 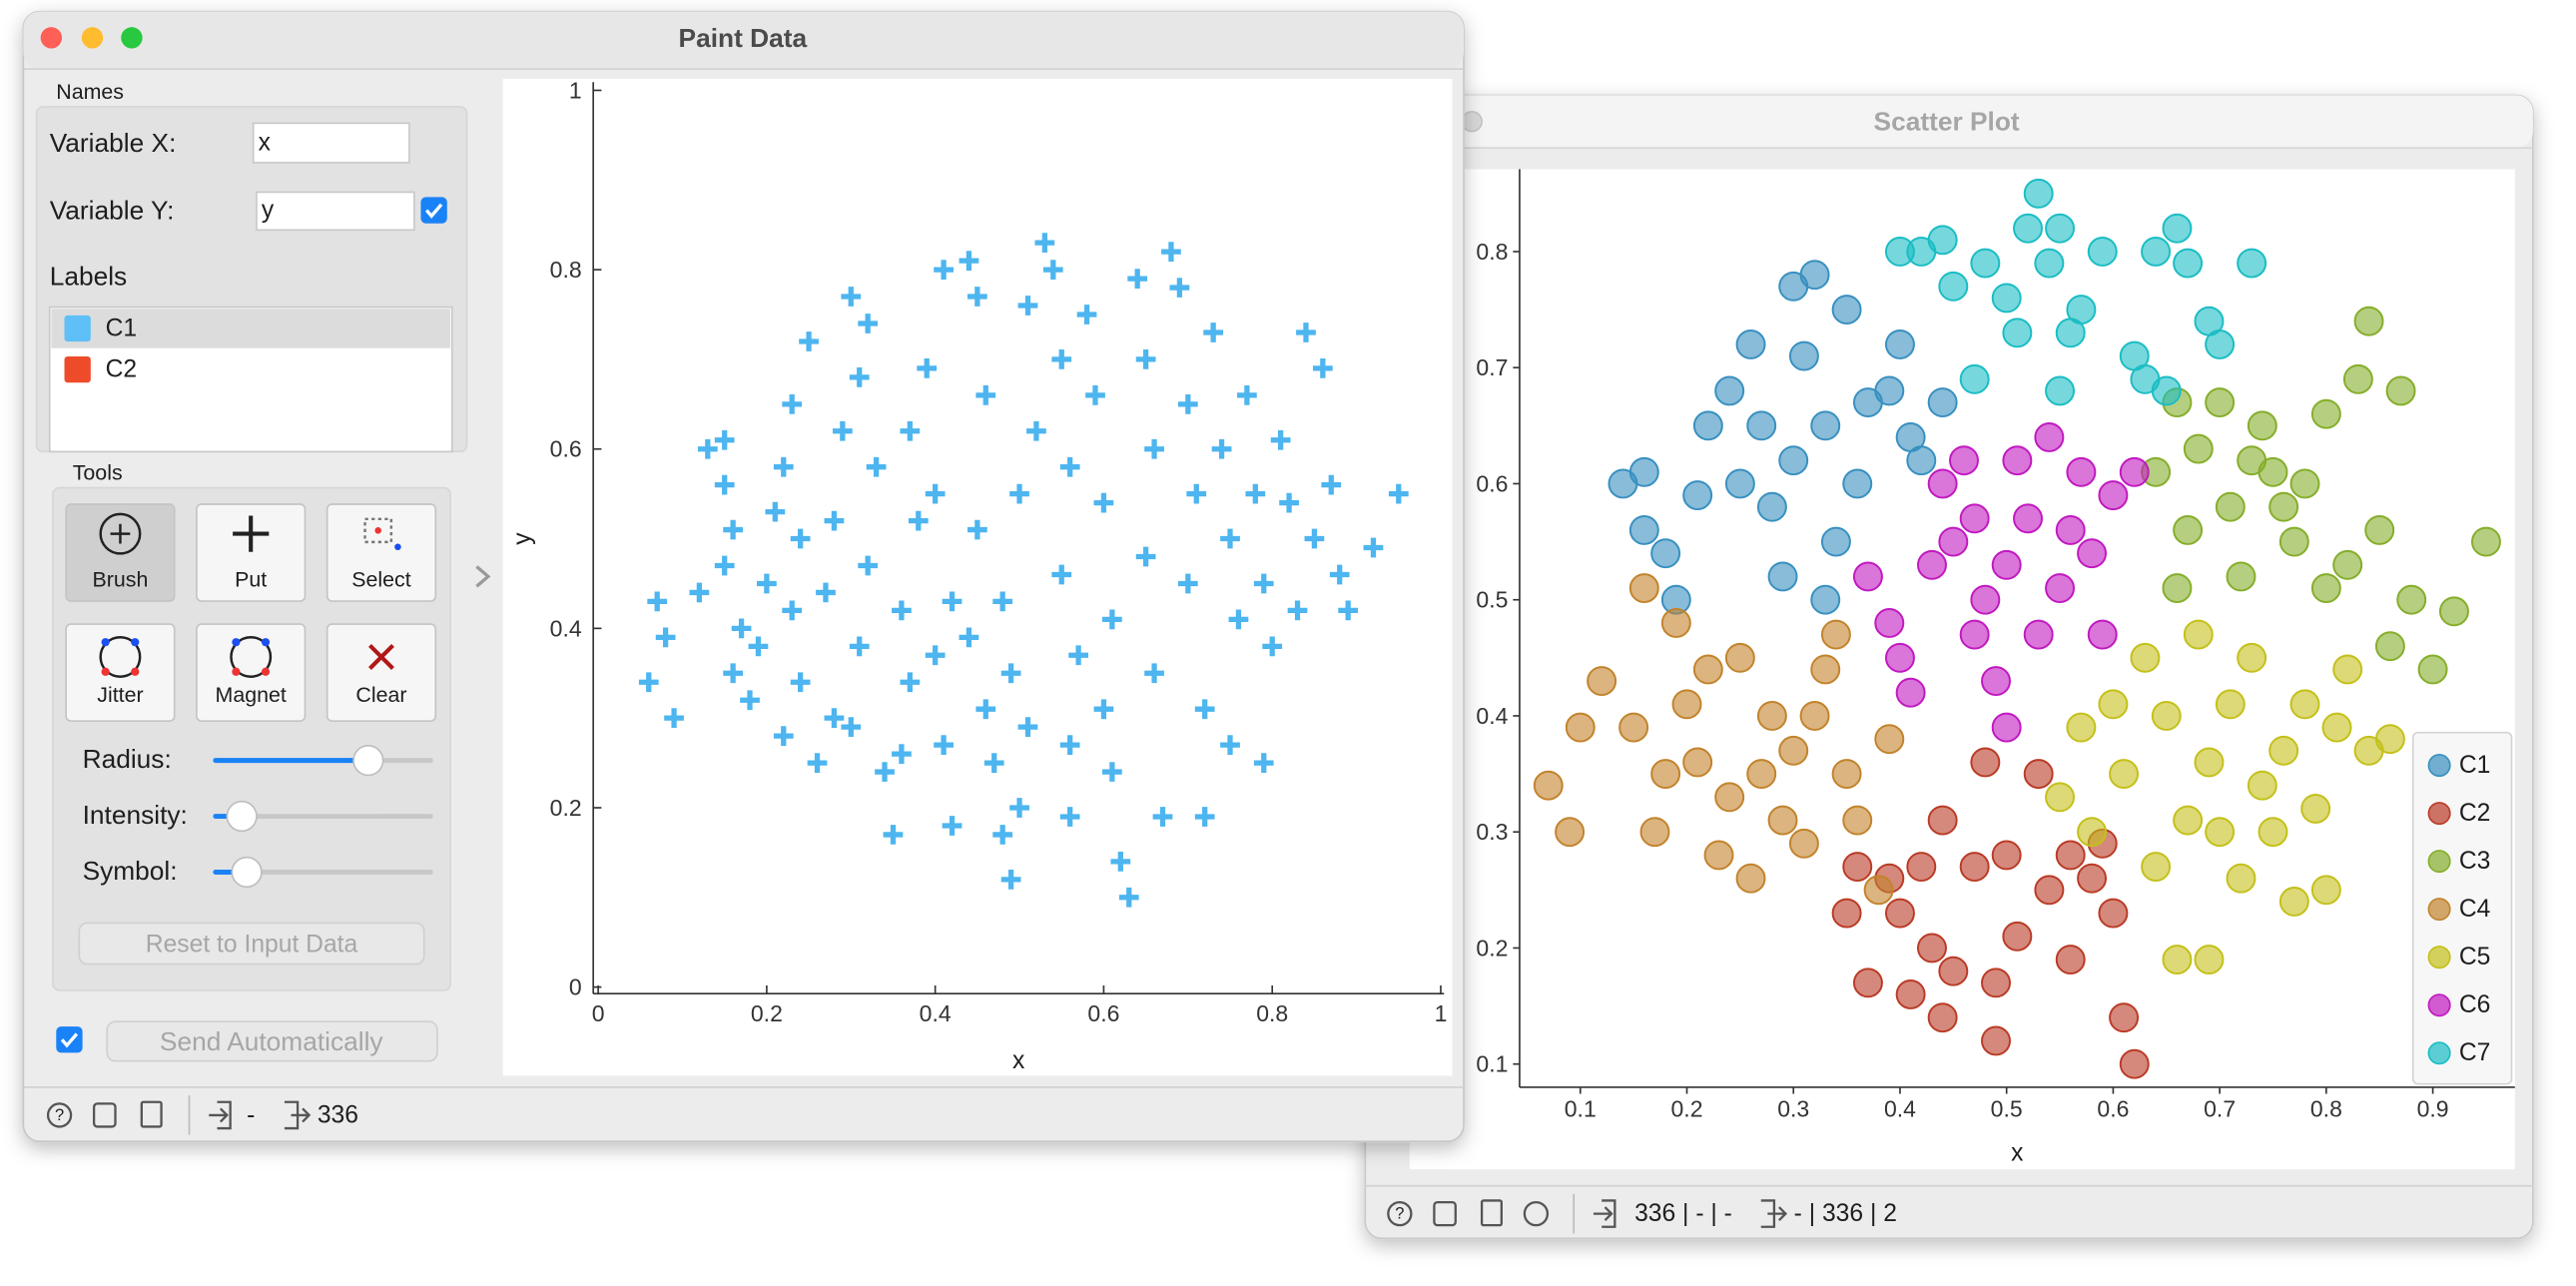 What do you see at coordinates (268, 211) in the screenshot?
I see `input-value: y` at bounding box center [268, 211].